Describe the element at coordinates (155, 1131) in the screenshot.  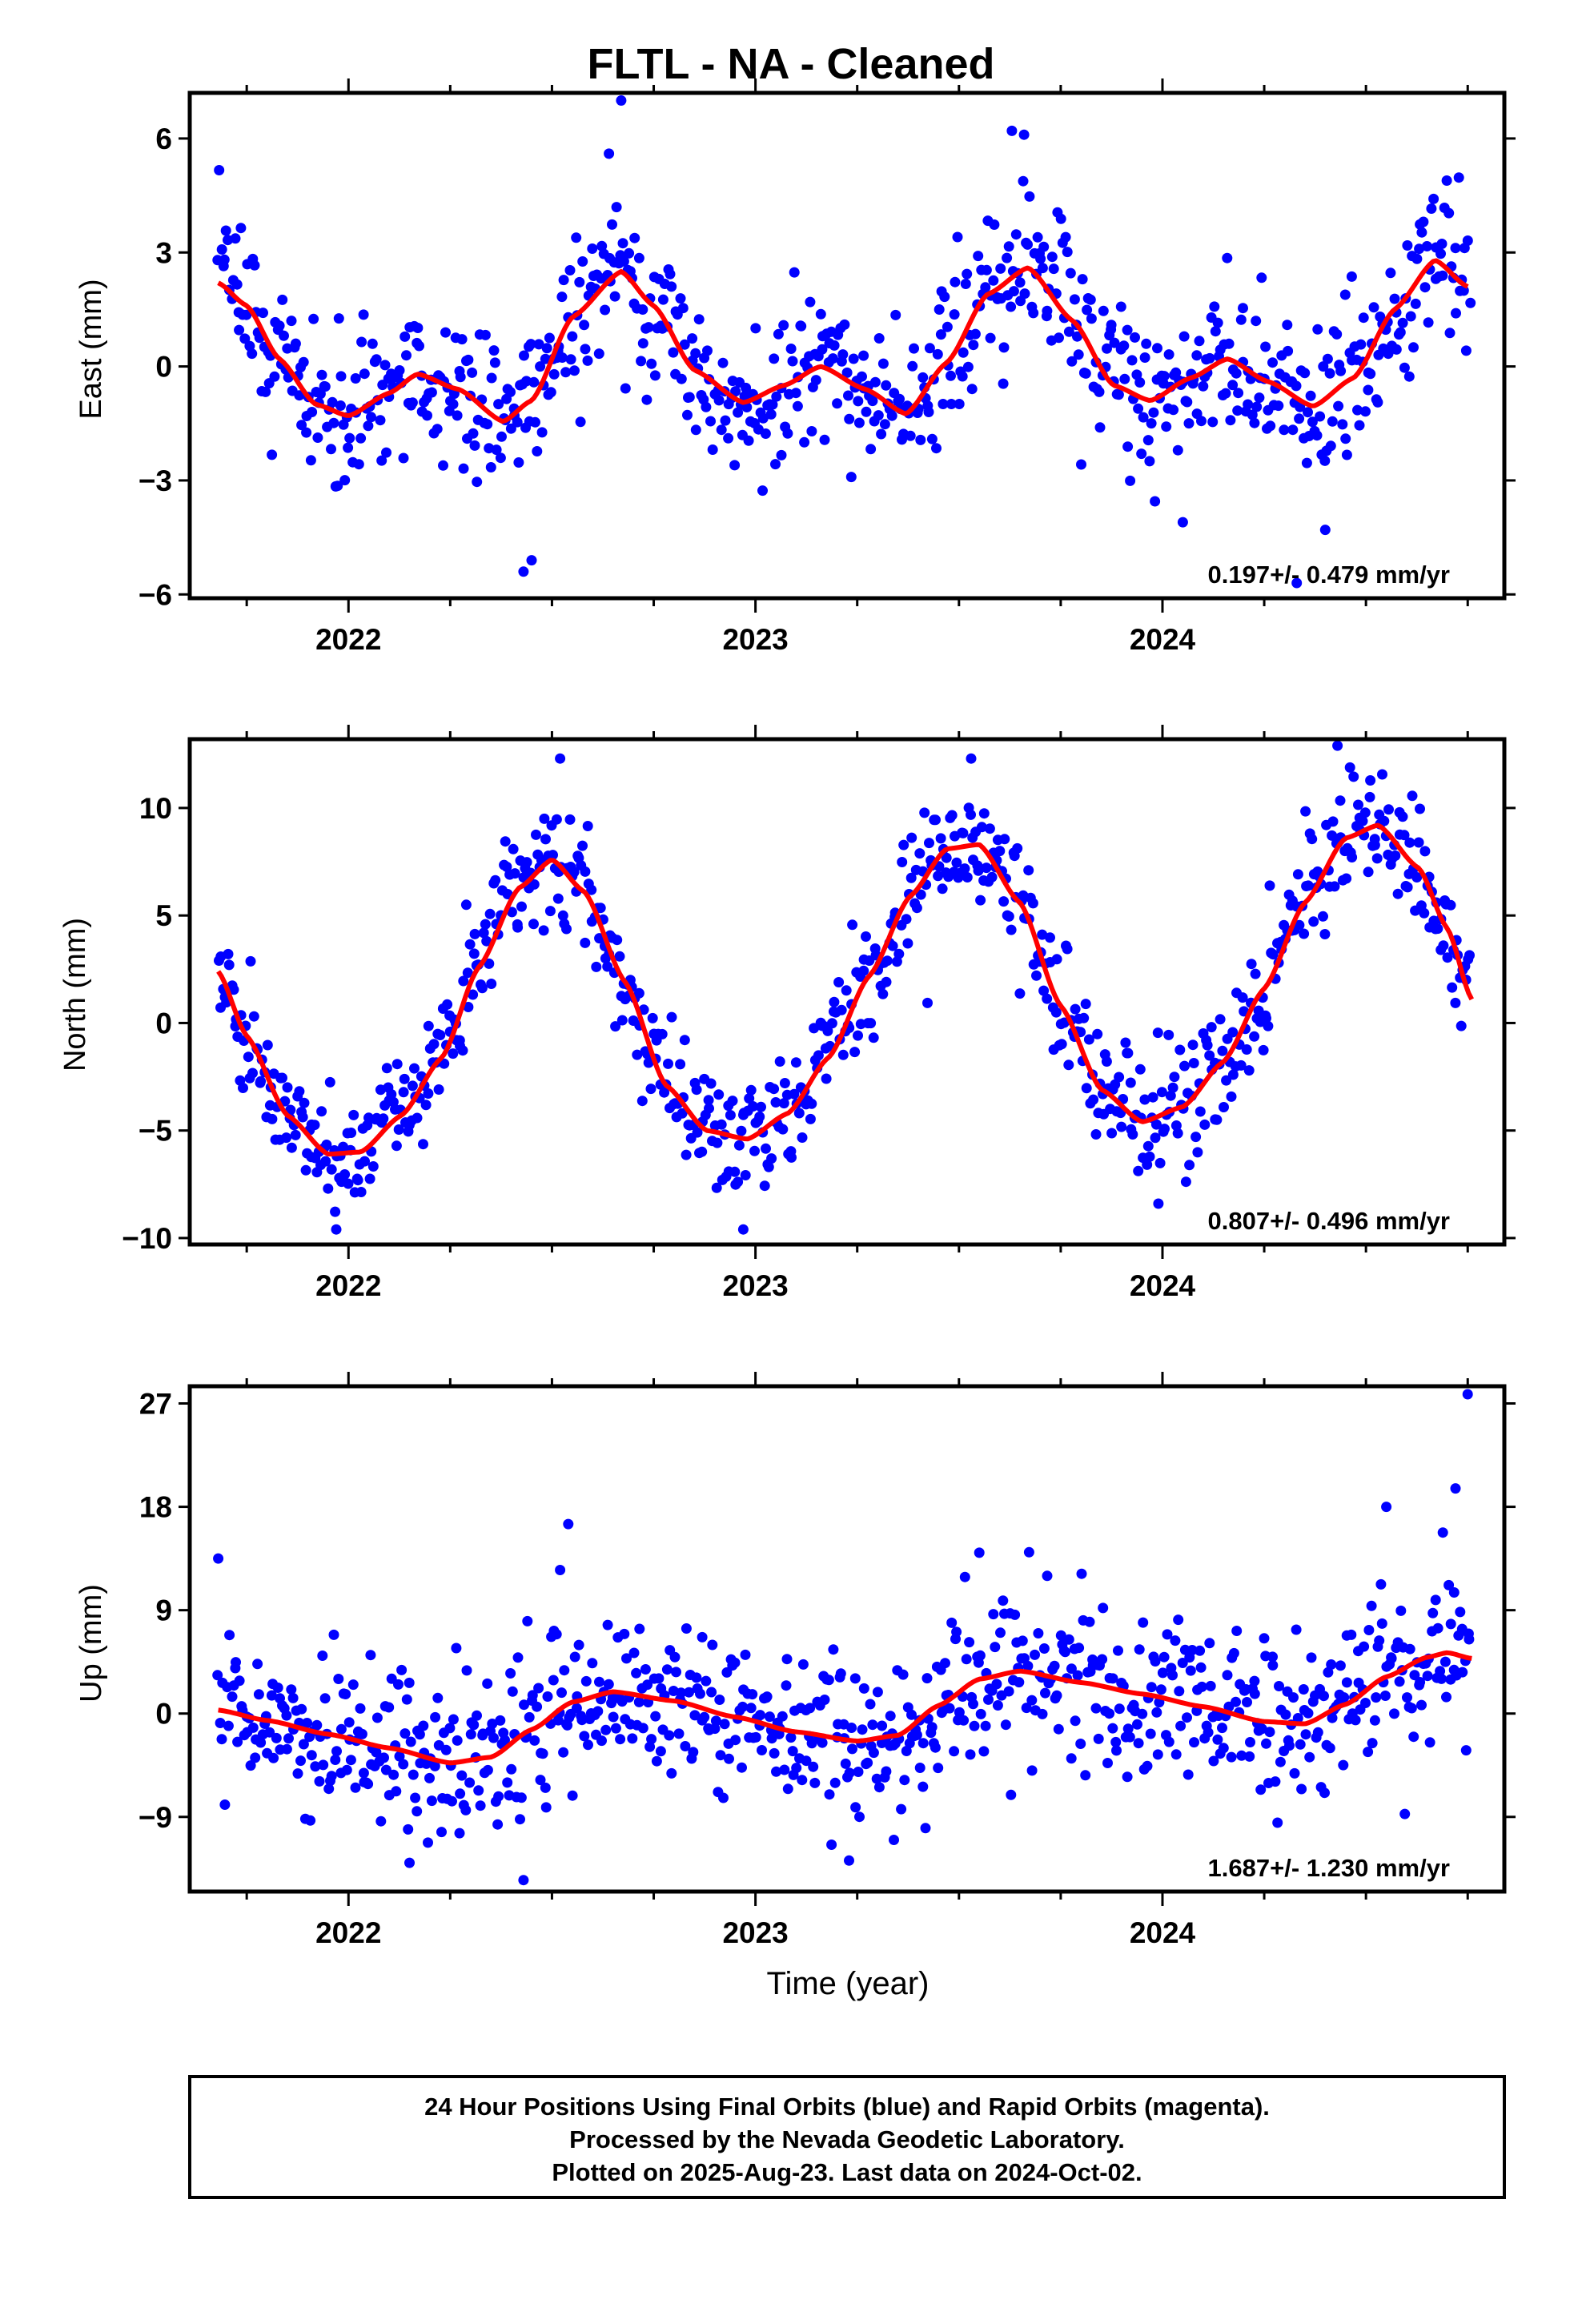
I see `north-ytick-label: −5` at that location.